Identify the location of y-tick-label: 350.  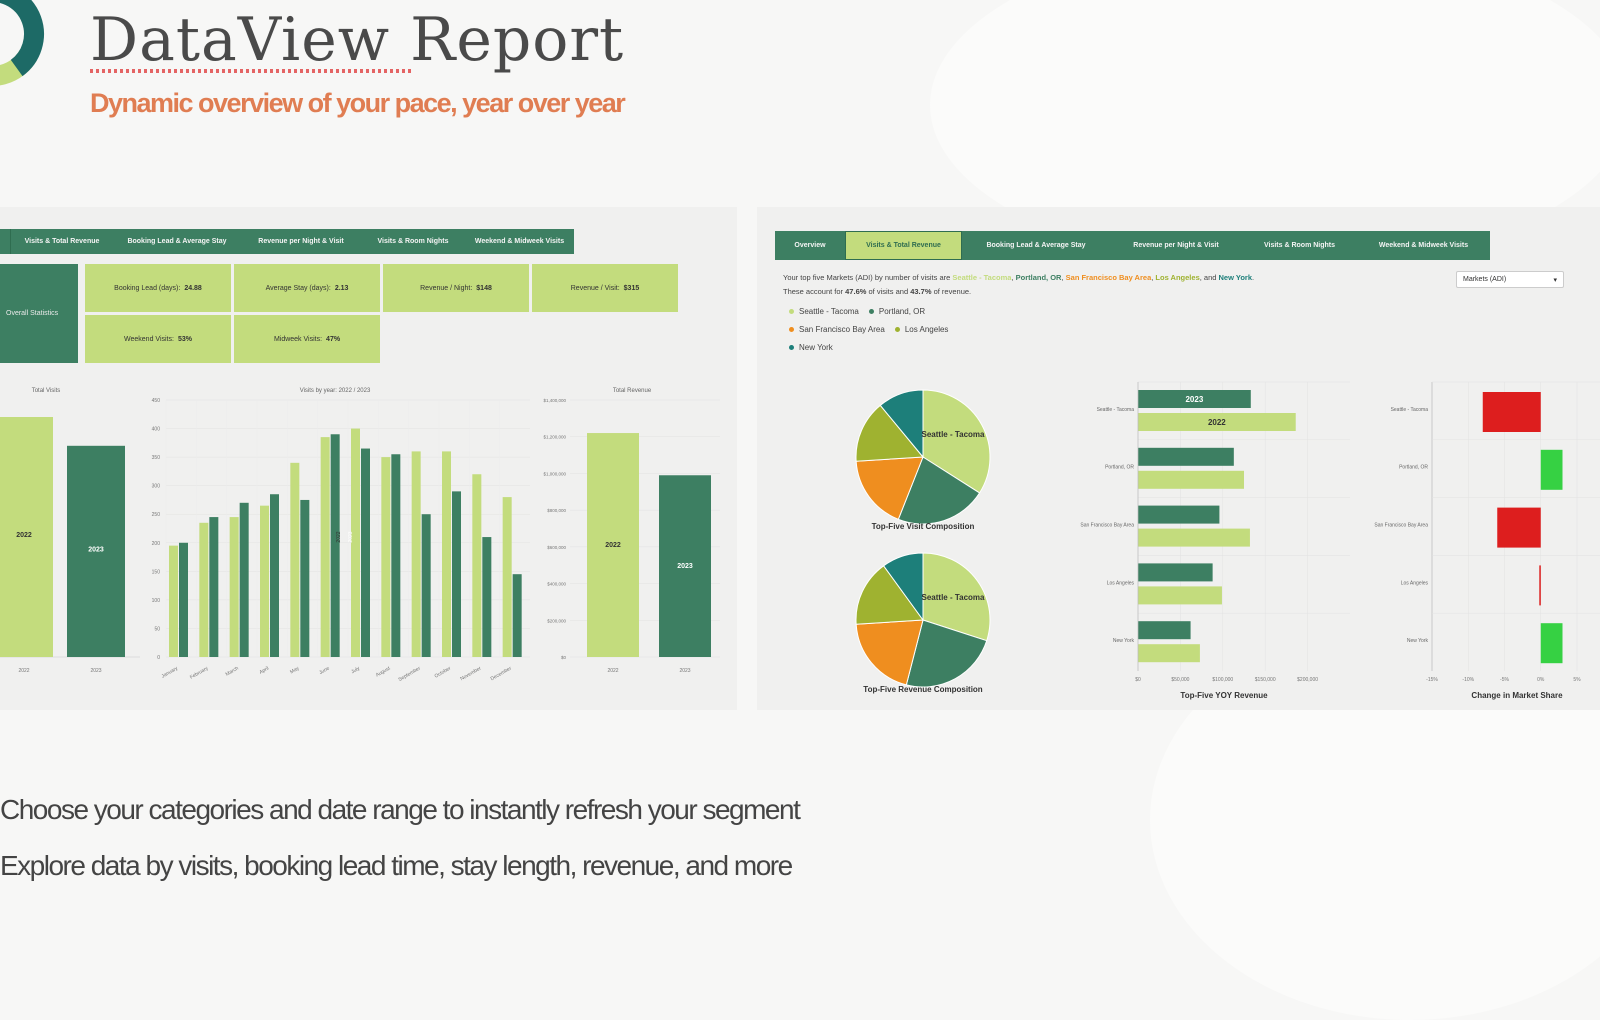
(156, 458).